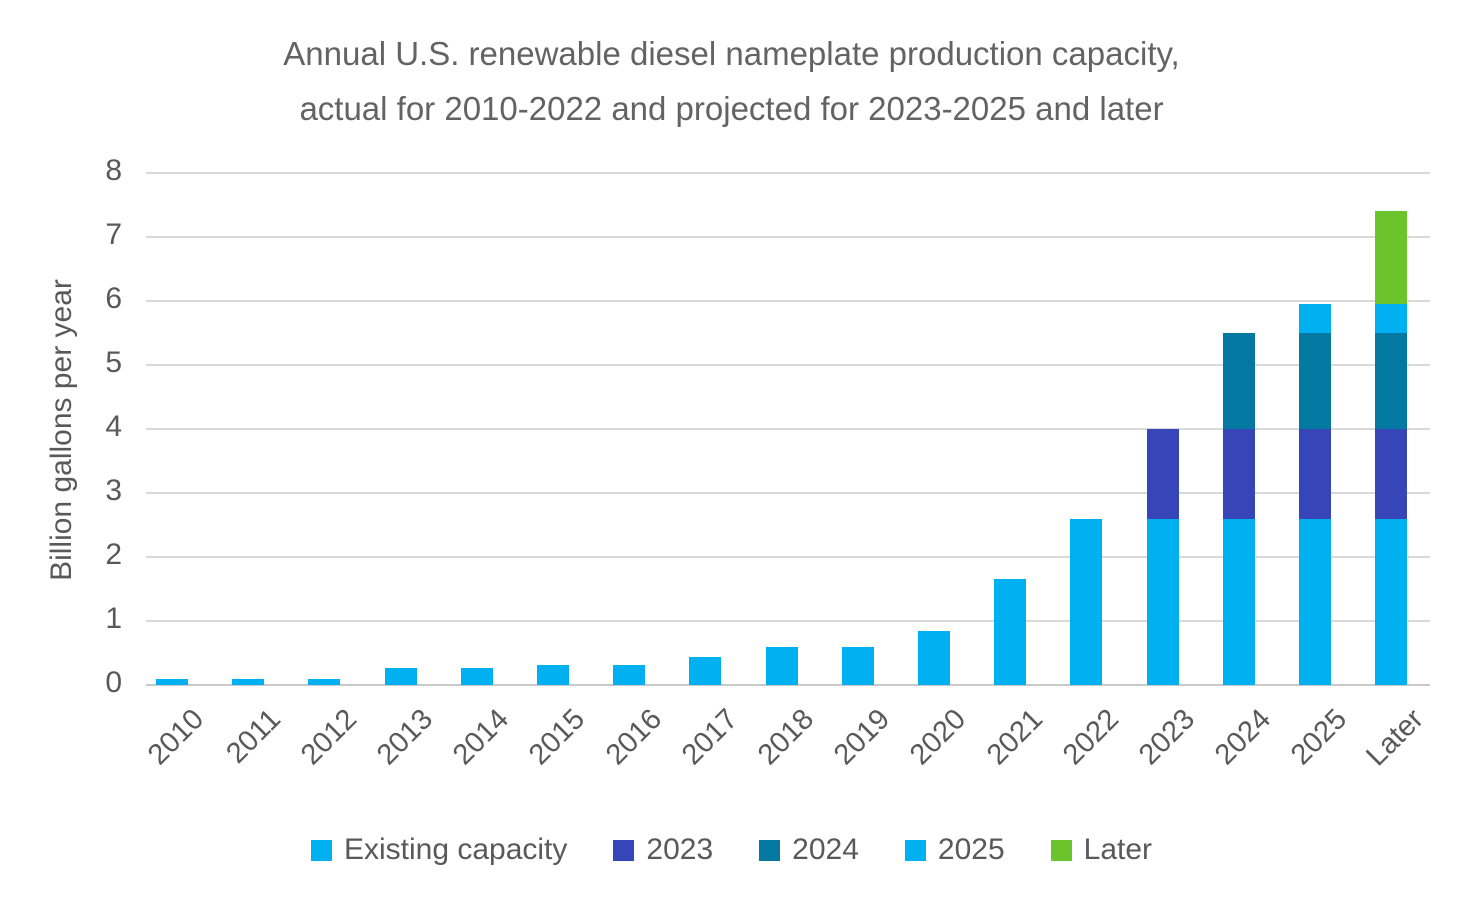 This screenshot has width=1463, height=900. What do you see at coordinates (1061, 850) in the screenshot?
I see `legend-swatch-later` at bounding box center [1061, 850].